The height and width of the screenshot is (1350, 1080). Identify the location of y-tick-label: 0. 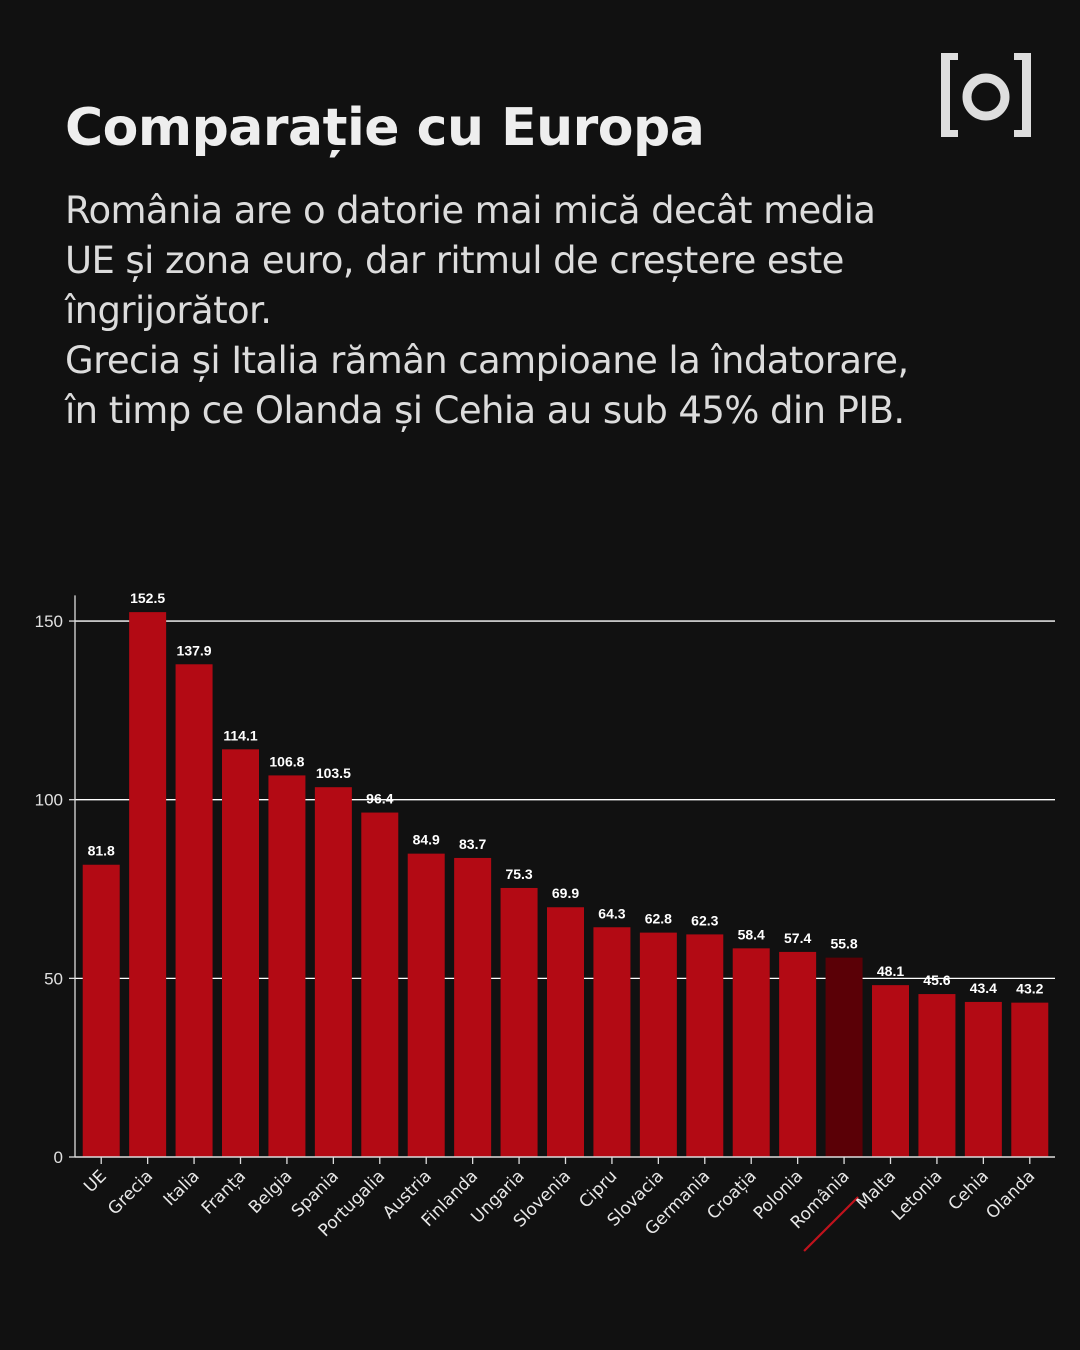
(58, 1157).